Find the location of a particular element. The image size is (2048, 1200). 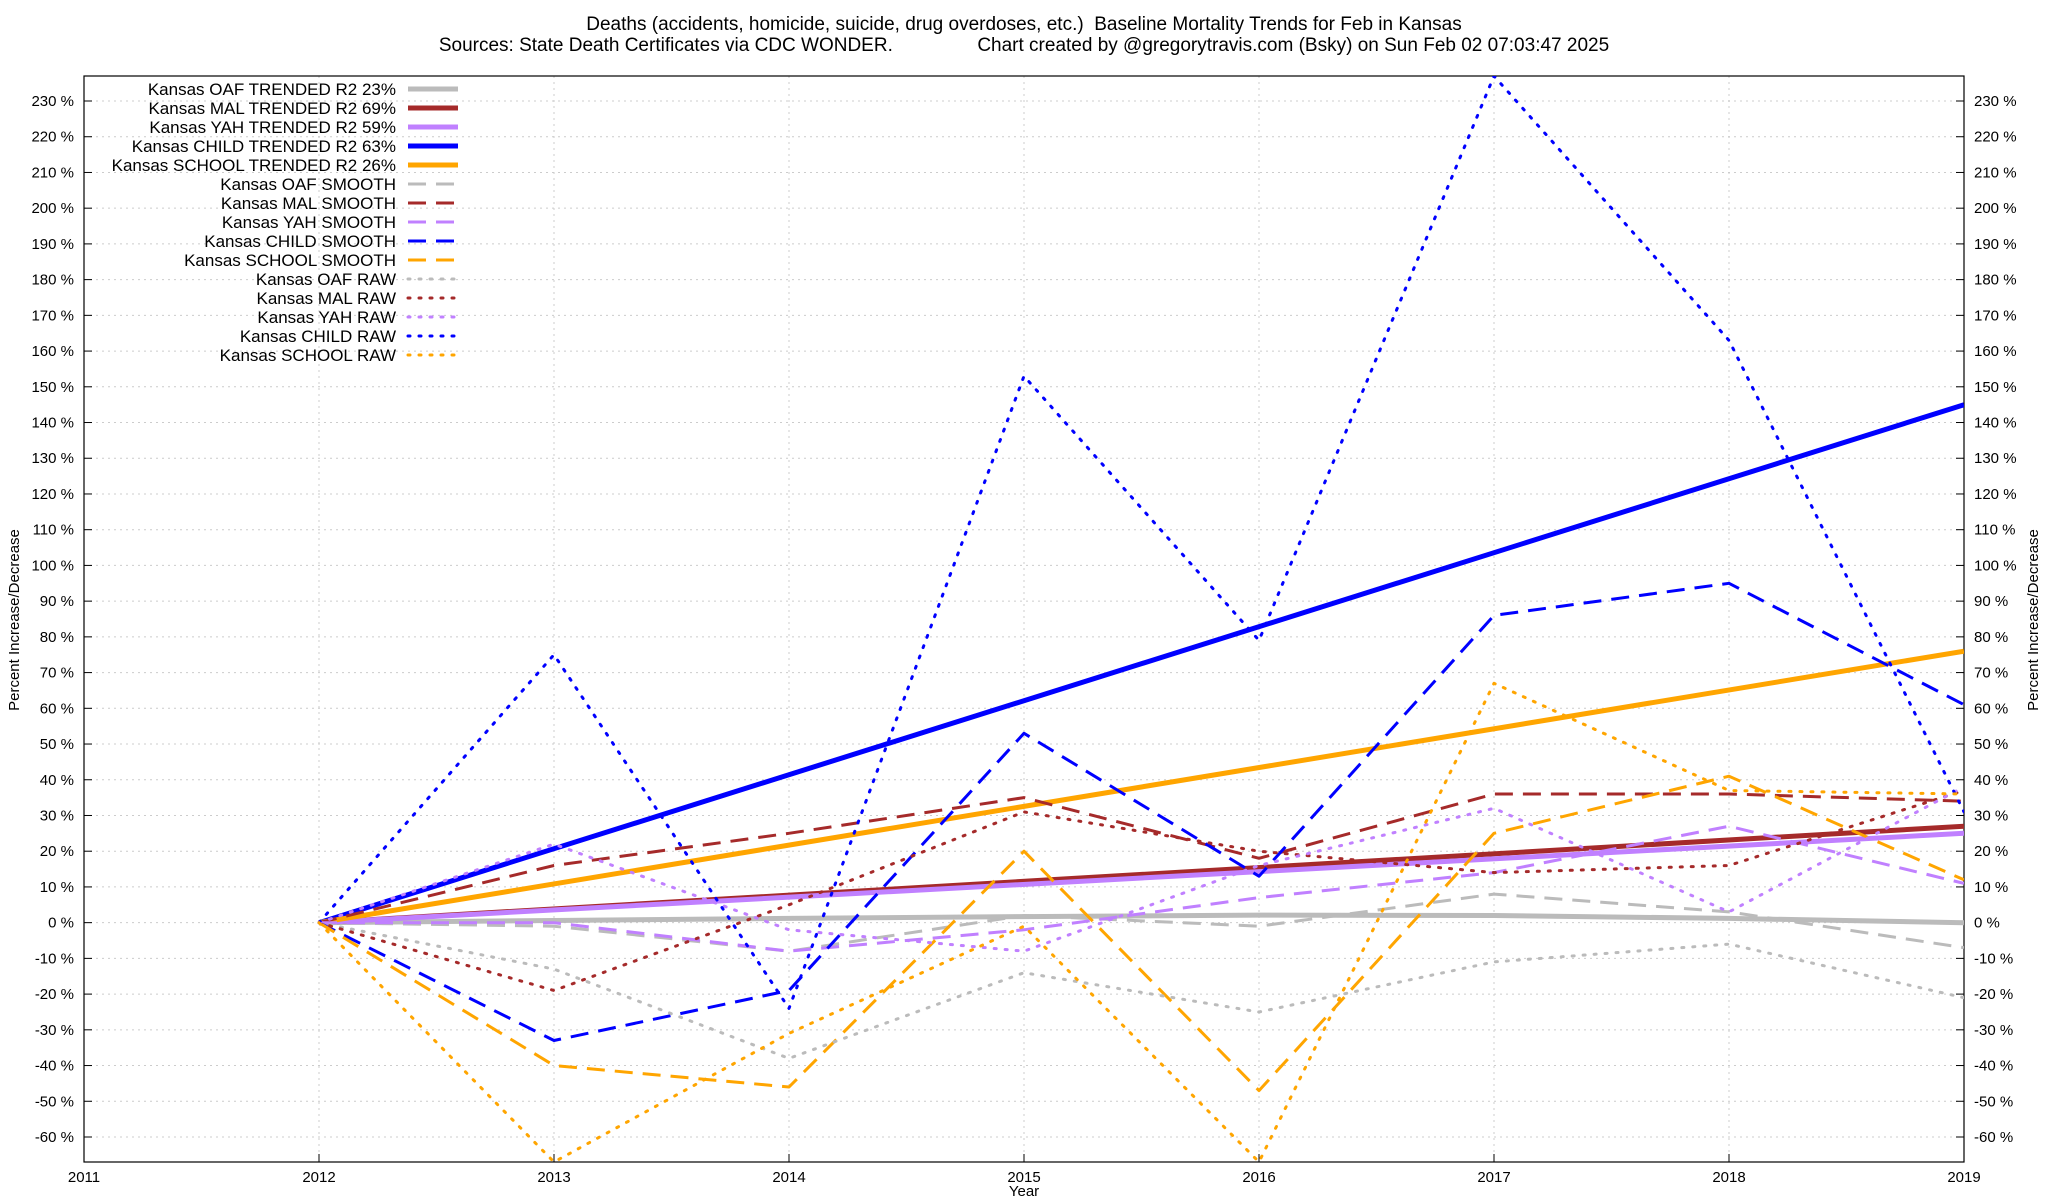

y-tick-label-right: 230 % is located at coordinates (1995, 101).